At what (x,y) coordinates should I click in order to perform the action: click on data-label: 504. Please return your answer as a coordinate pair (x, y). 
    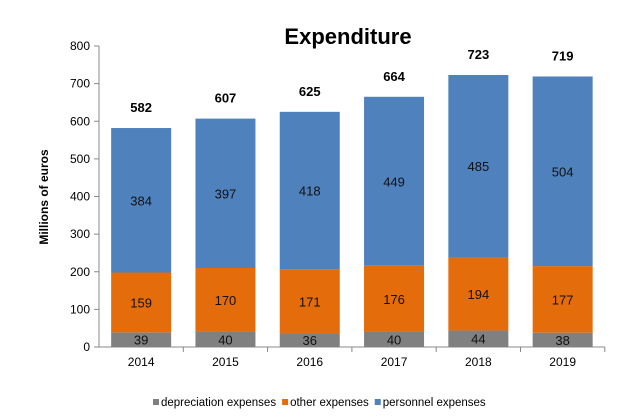
    Looking at the image, I should click on (563, 171).